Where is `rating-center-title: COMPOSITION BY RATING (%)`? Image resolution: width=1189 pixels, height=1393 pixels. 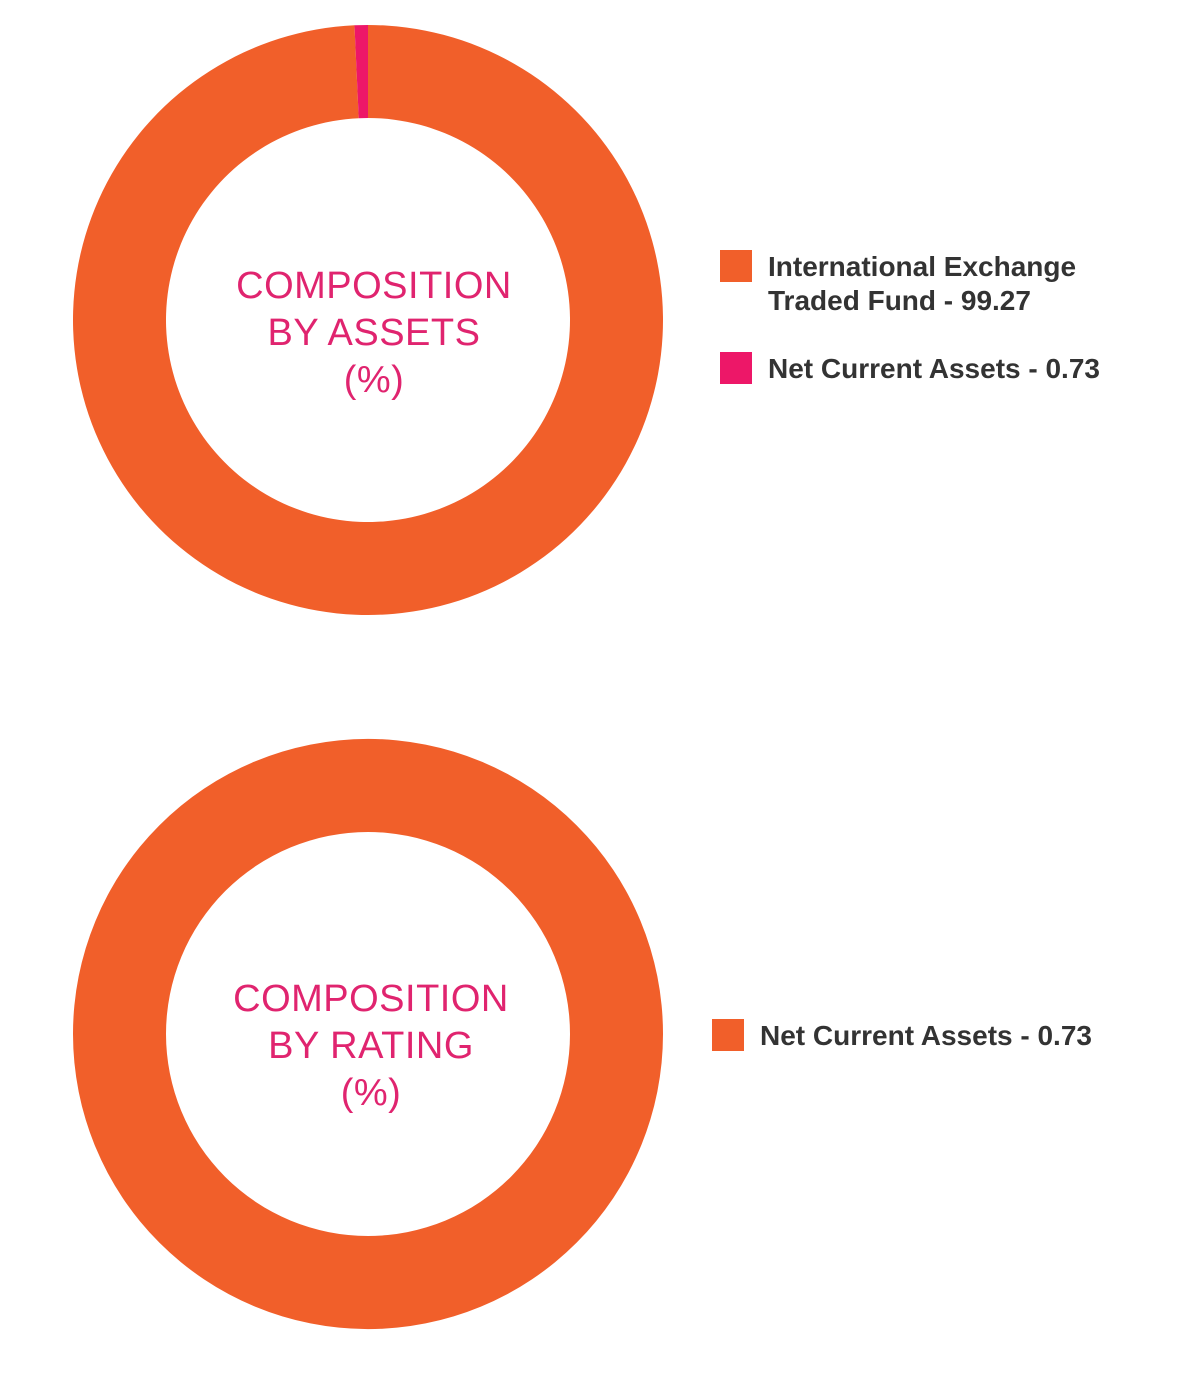 rating-center-title: COMPOSITION BY RATING (%) is located at coordinates (371, 1046).